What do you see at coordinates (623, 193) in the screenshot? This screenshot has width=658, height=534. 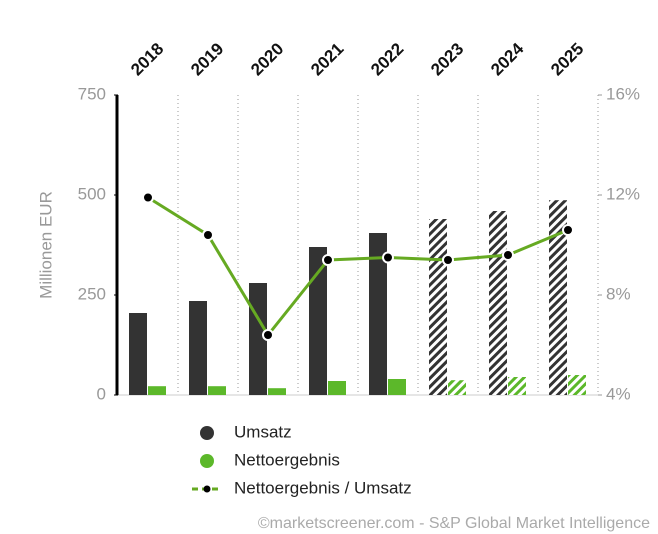 I see `y2-tick-label: 12%` at bounding box center [623, 193].